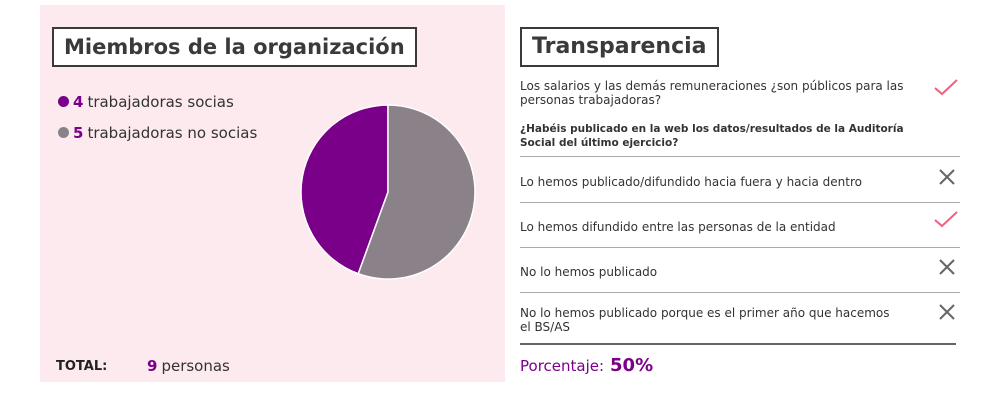 This screenshot has height=401, width=1002. Describe the element at coordinates (82, 366) in the screenshot. I see `total-label: TOTAL:` at that location.